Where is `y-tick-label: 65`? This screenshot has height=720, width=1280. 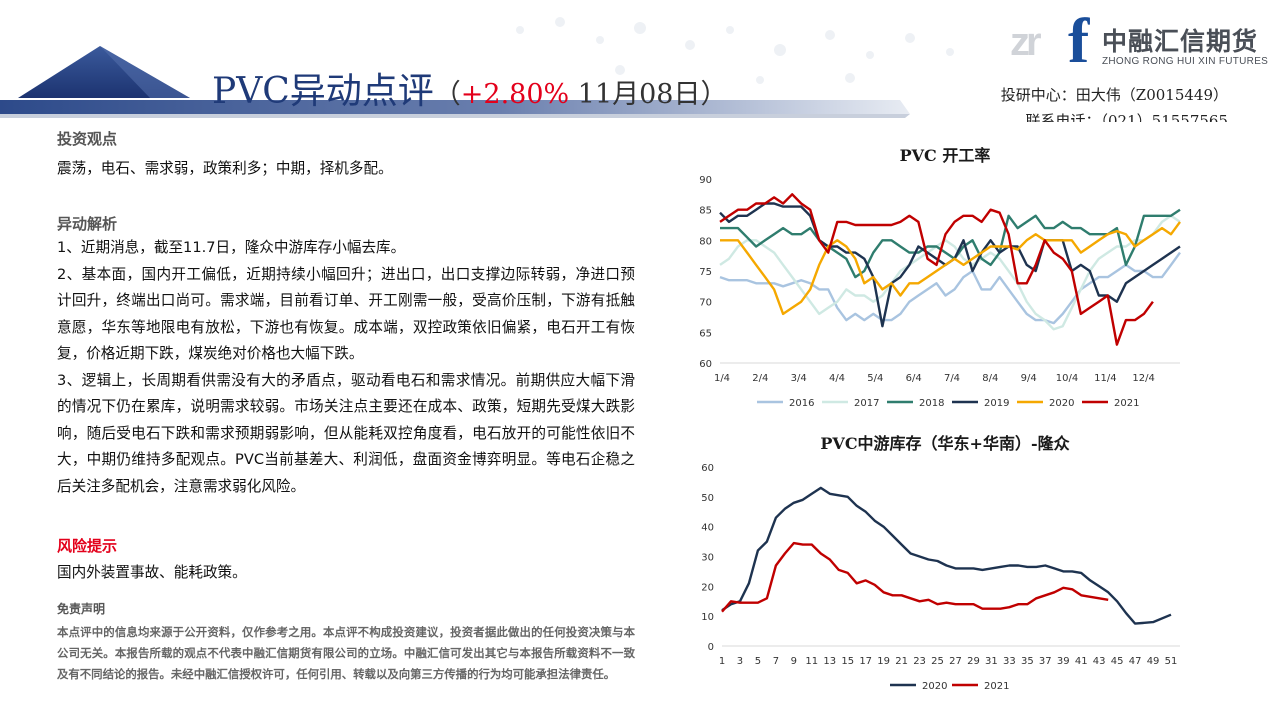
y-tick-label: 65 is located at coordinates (705, 333).